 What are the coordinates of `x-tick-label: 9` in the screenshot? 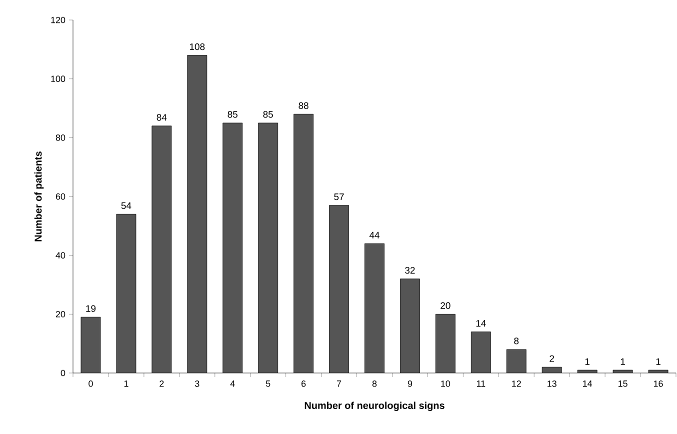 It's located at (410, 383).